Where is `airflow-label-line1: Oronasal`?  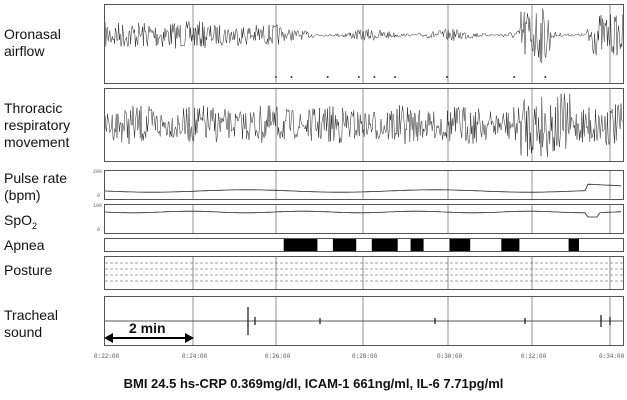
airflow-label-line1: Oronasal is located at coordinates (32, 34).